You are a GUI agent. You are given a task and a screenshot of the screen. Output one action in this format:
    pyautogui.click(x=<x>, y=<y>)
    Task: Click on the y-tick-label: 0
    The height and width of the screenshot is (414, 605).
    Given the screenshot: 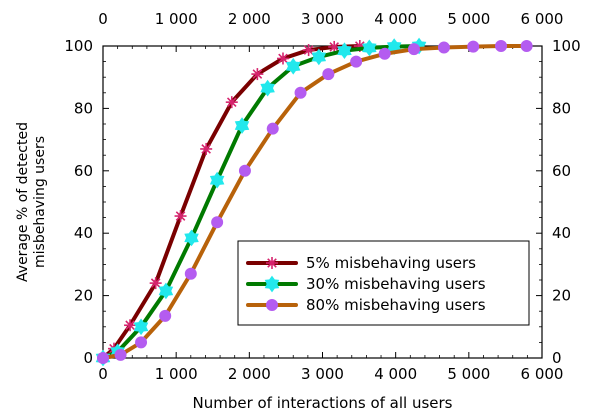 What is the action you would take?
    pyautogui.click(x=88, y=358)
    